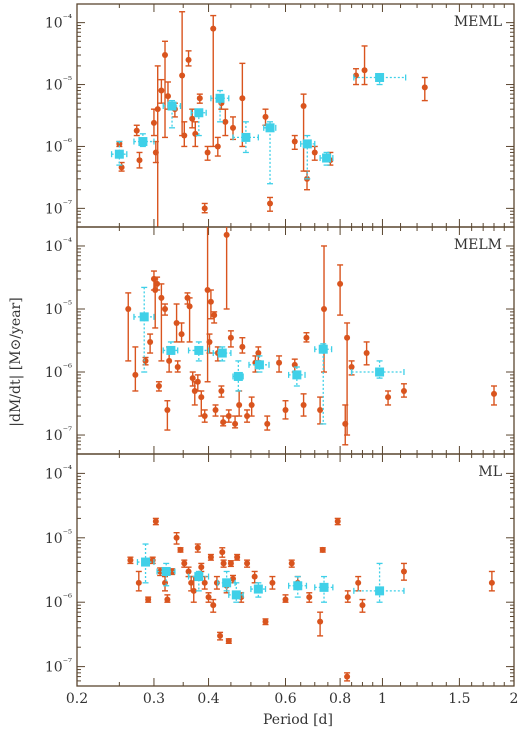 This screenshot has height=735, width=520. Describe the element at coordinates (77, 699) in the screenshot. I see `x-tick-label: 0.2` at that location.